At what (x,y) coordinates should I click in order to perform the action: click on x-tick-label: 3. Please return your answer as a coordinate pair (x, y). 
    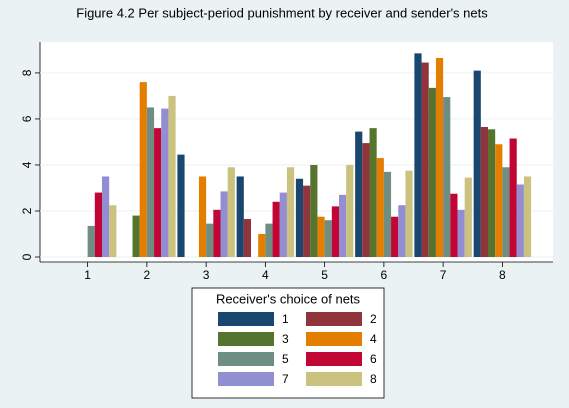
    Looking at the image, I should click on (206, 275).